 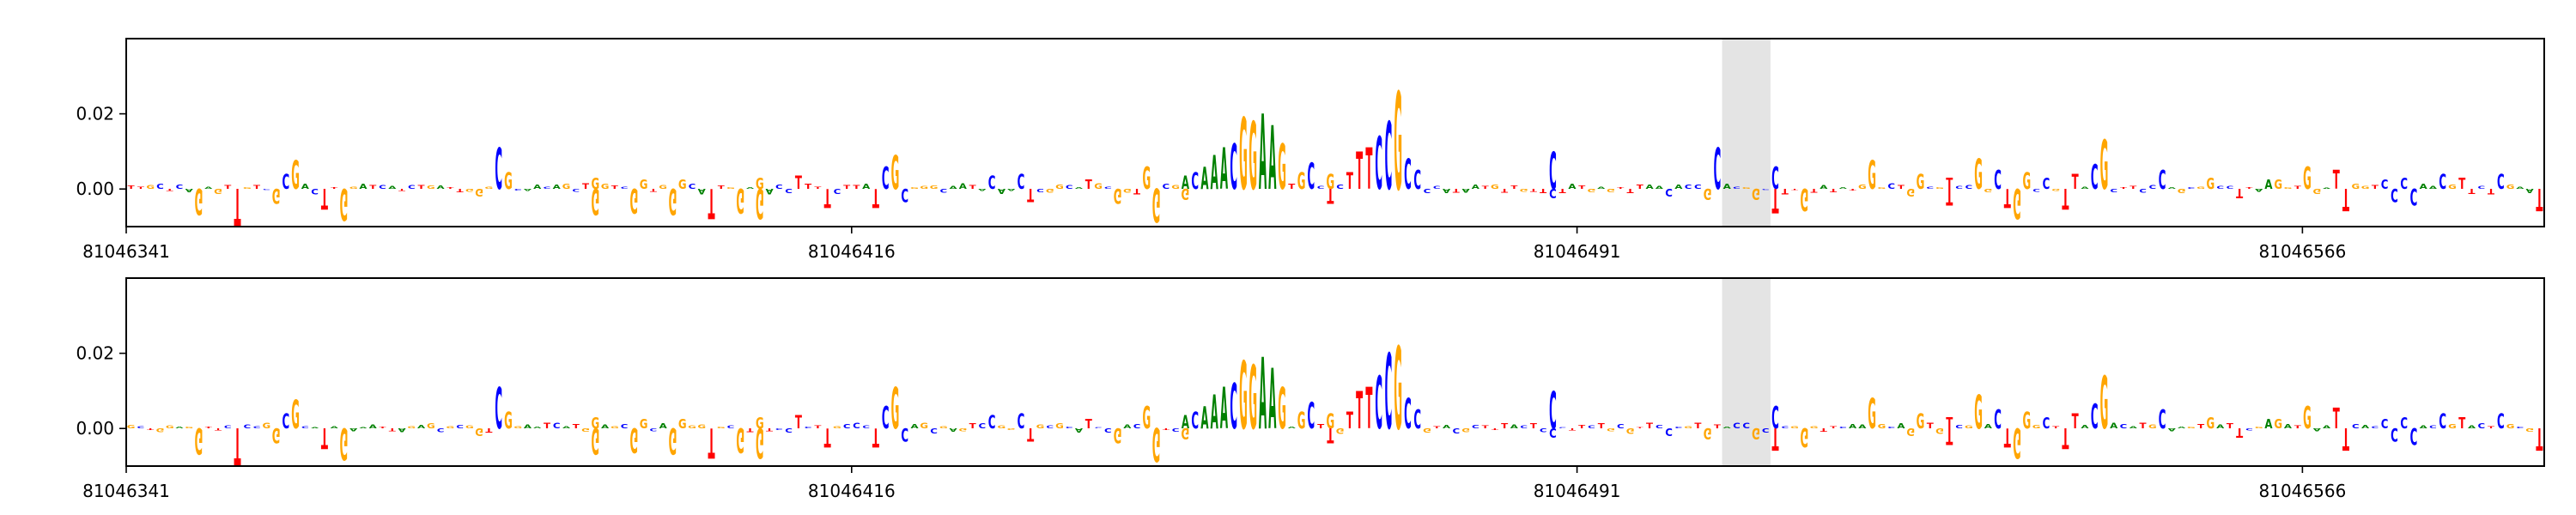 What do you see at coordinates (2303, 251) in the screenshot?
I see `x-tick-label: 81046566` at bounding box center [2303, 251].